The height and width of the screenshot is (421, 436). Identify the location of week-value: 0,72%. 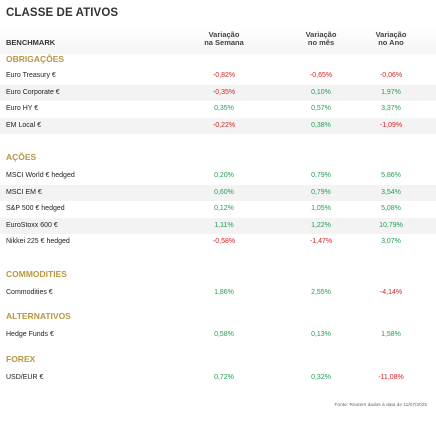
(224, 377).